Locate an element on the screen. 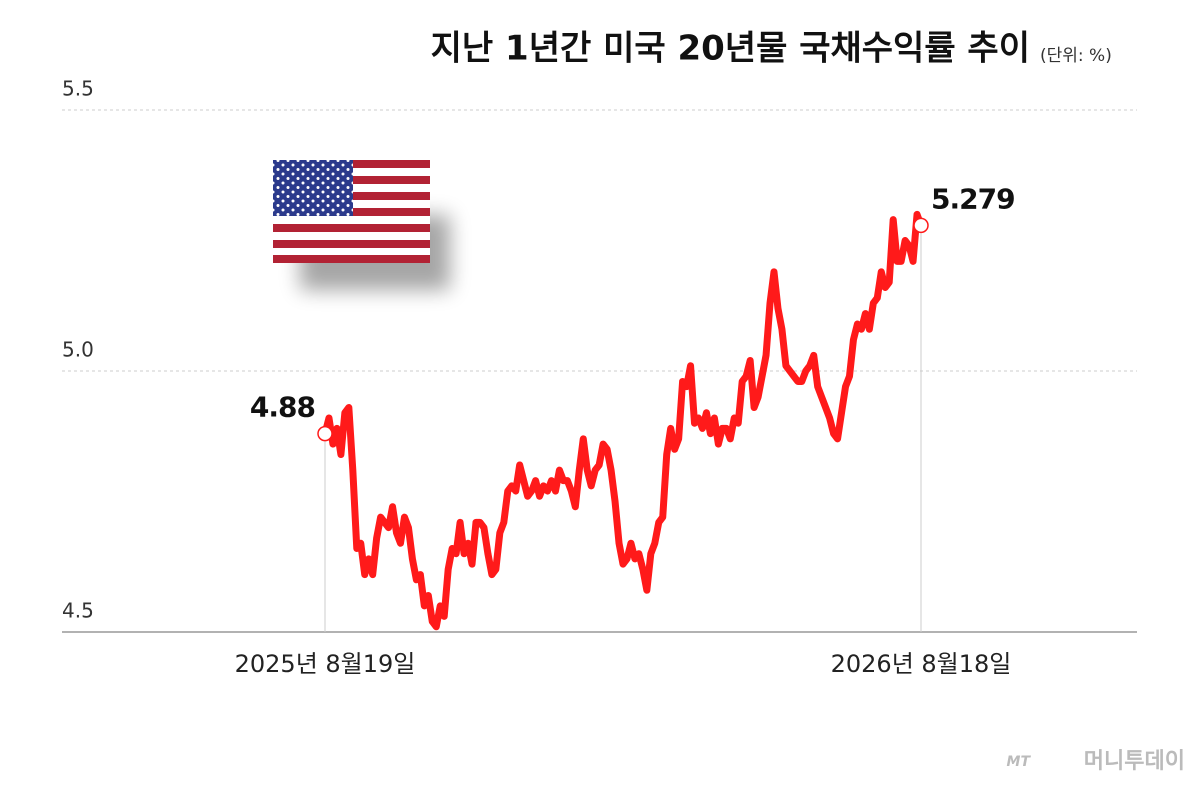 This screenshot has height=790, width=1200. unit-label: (단위: %) is located at coordinates (1076, 56).